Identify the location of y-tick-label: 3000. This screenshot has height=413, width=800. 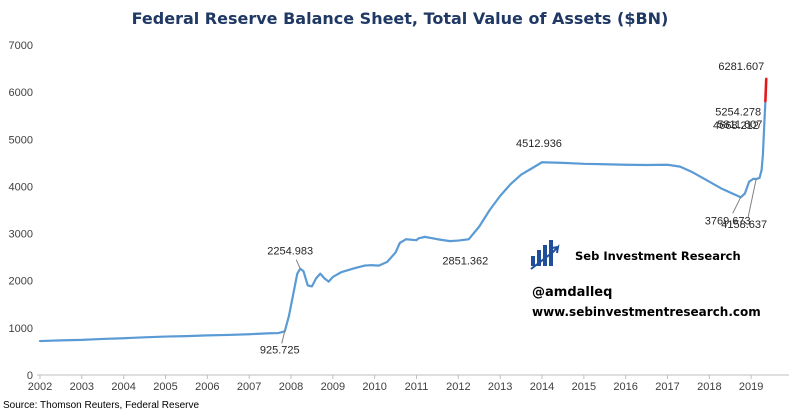
(21, 235).